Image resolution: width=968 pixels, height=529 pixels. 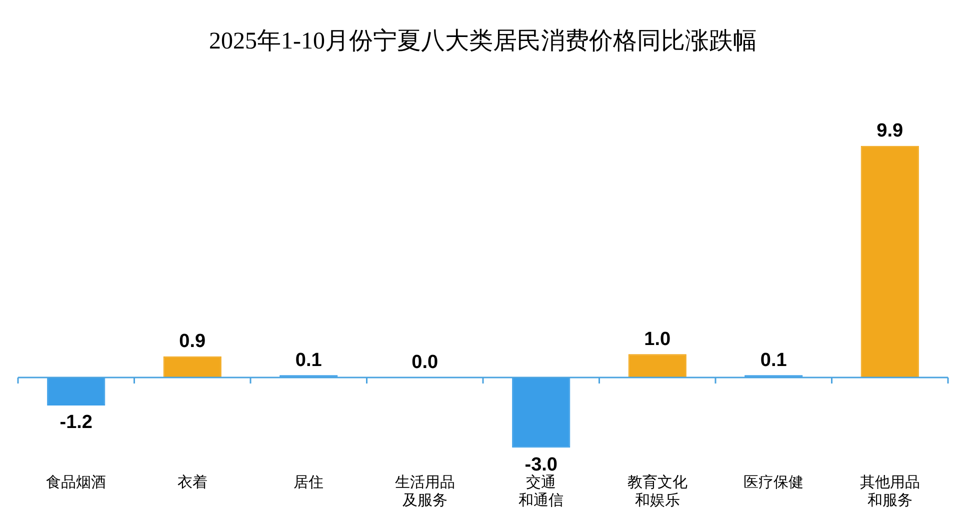 I want to click on x-tick-label: 交通和通信, so click(x=541, y=490).